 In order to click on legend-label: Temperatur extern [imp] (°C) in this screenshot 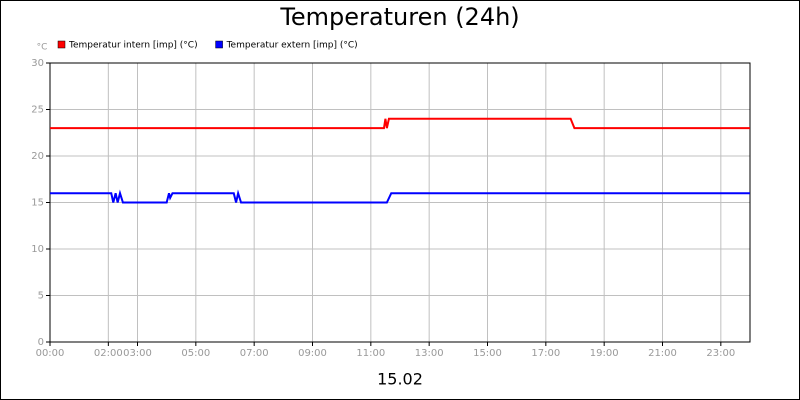, I will do `click(292, 46)`.